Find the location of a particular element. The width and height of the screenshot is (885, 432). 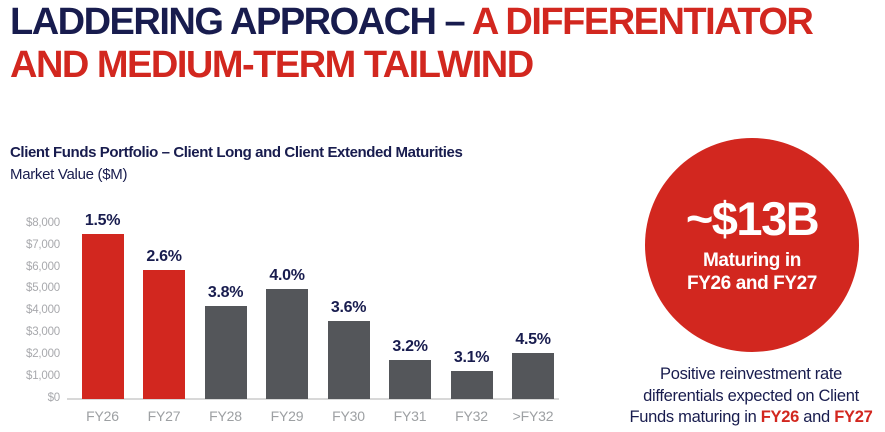

title-segment-navy: LADDERING APPROACH – is located at coordinates (241, 22).